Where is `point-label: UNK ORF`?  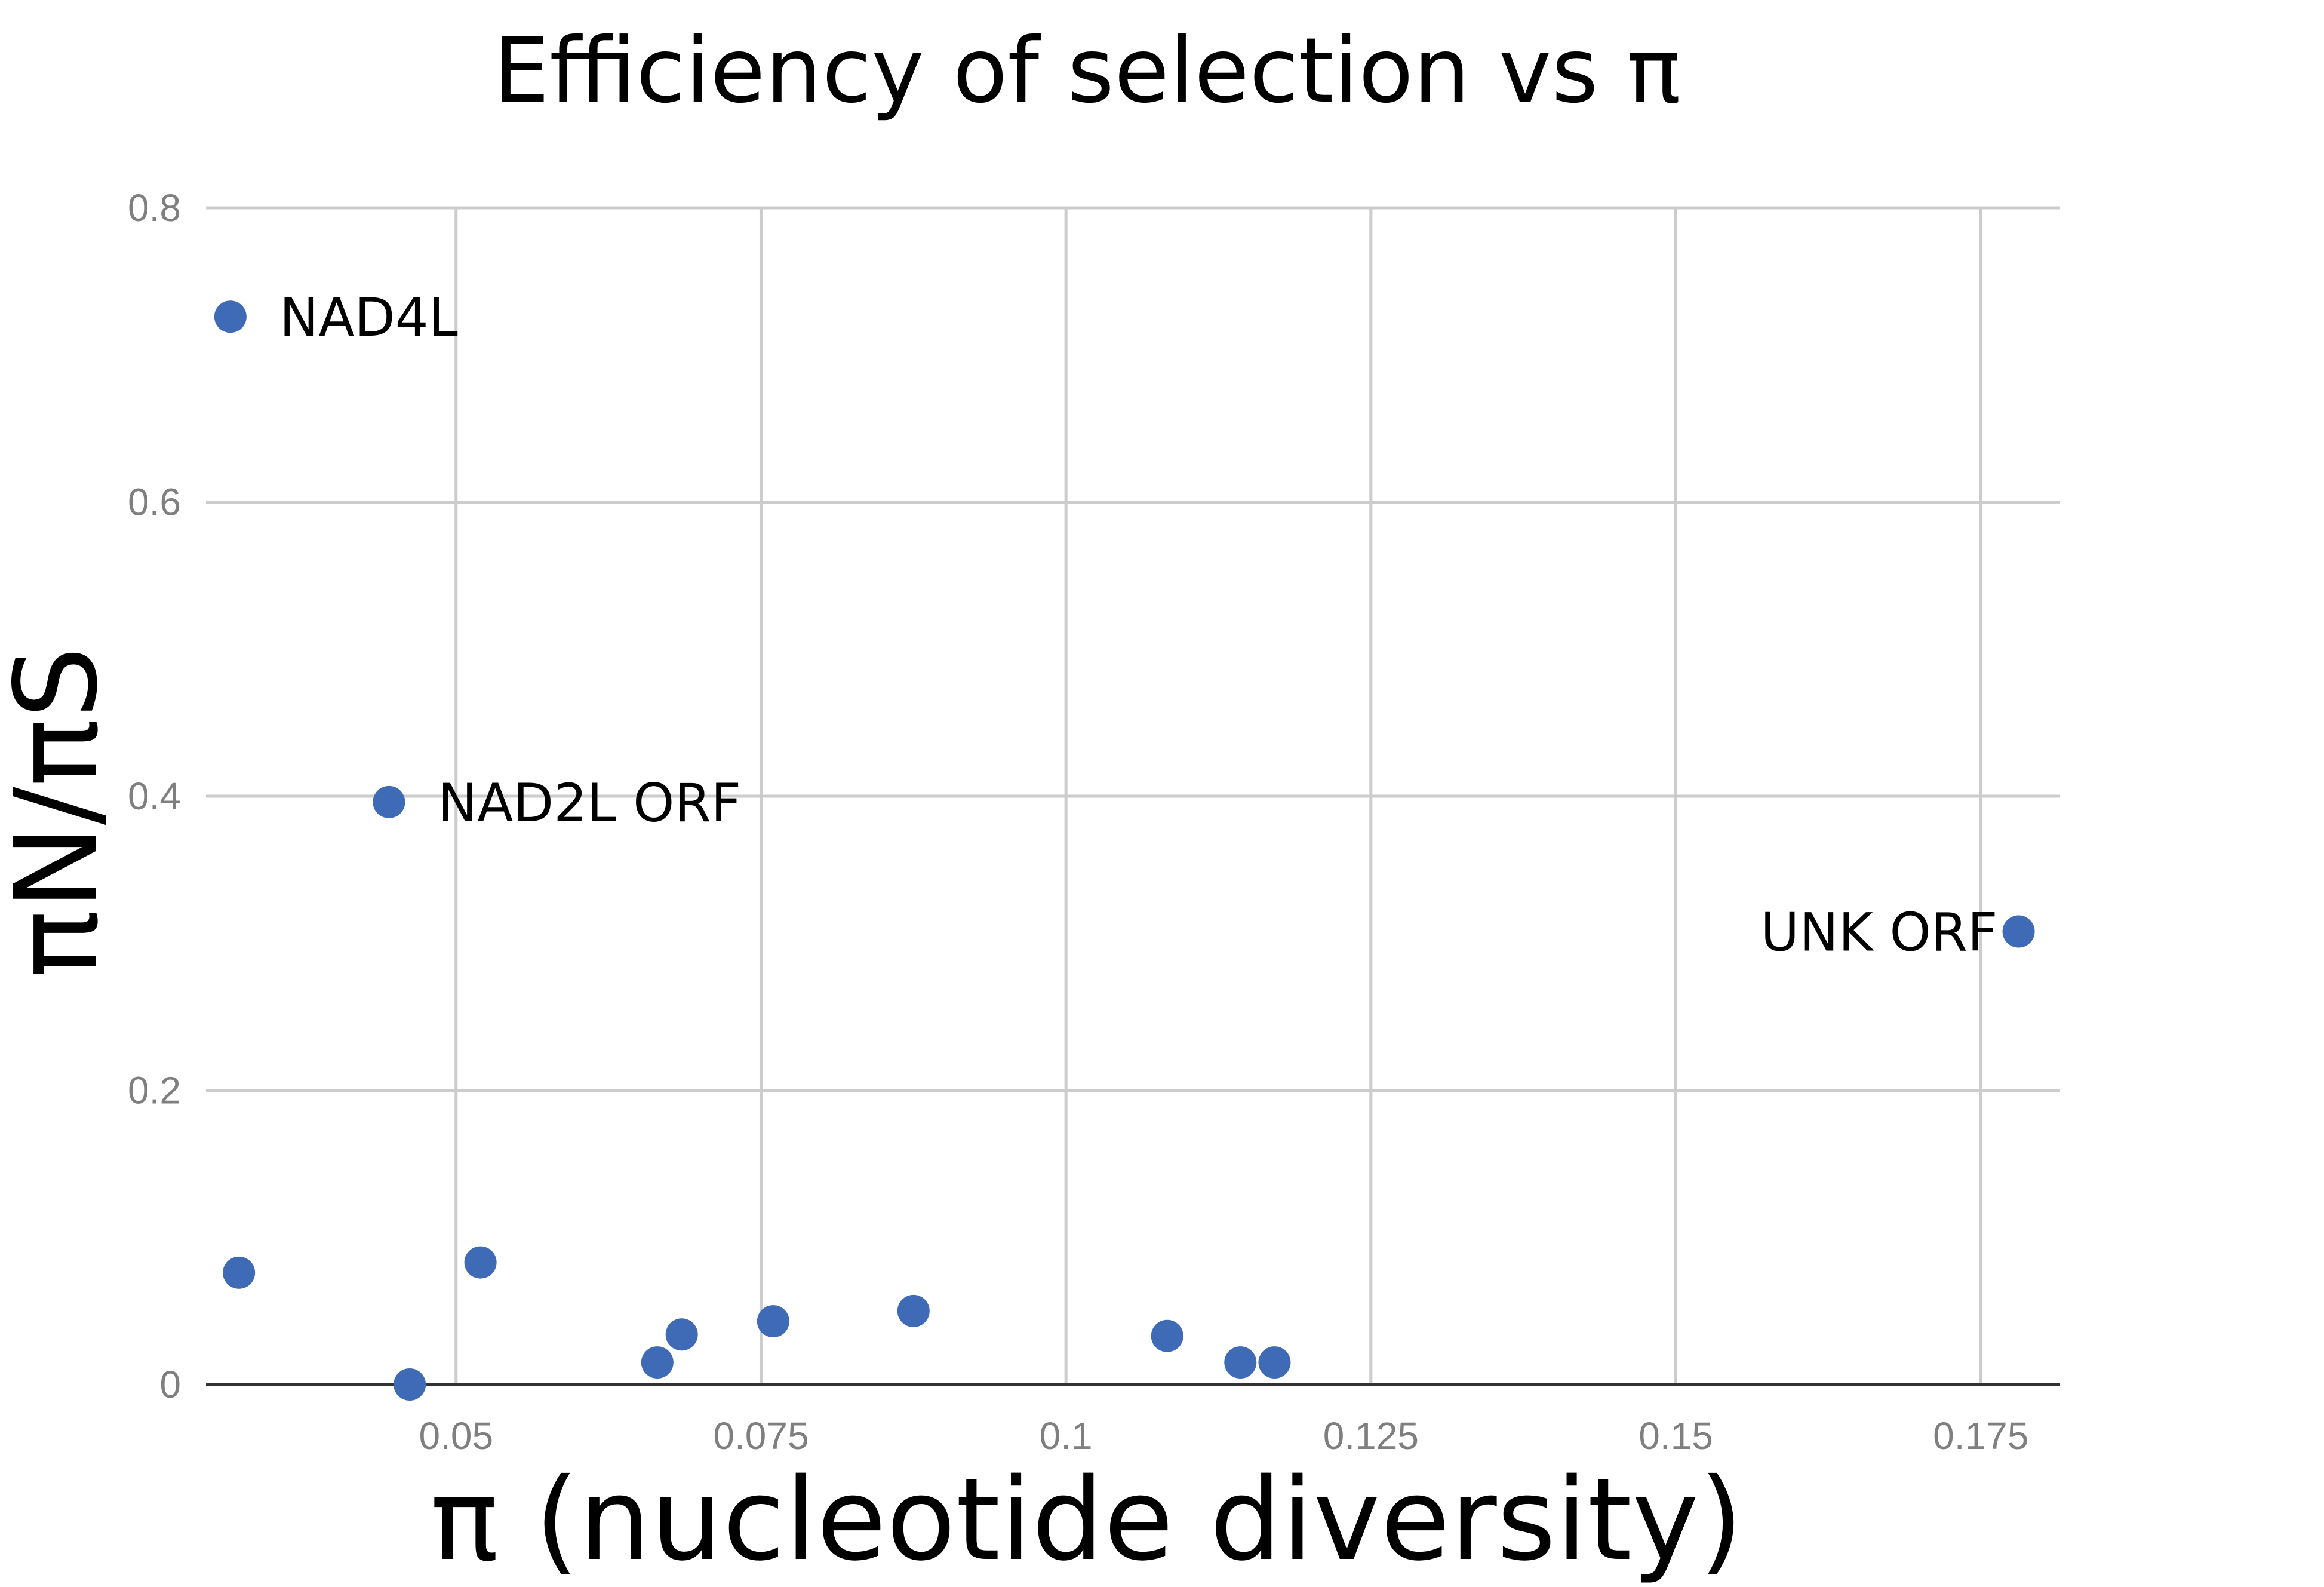 point-label: UNK ORF is located at coordinates (1879, 932).